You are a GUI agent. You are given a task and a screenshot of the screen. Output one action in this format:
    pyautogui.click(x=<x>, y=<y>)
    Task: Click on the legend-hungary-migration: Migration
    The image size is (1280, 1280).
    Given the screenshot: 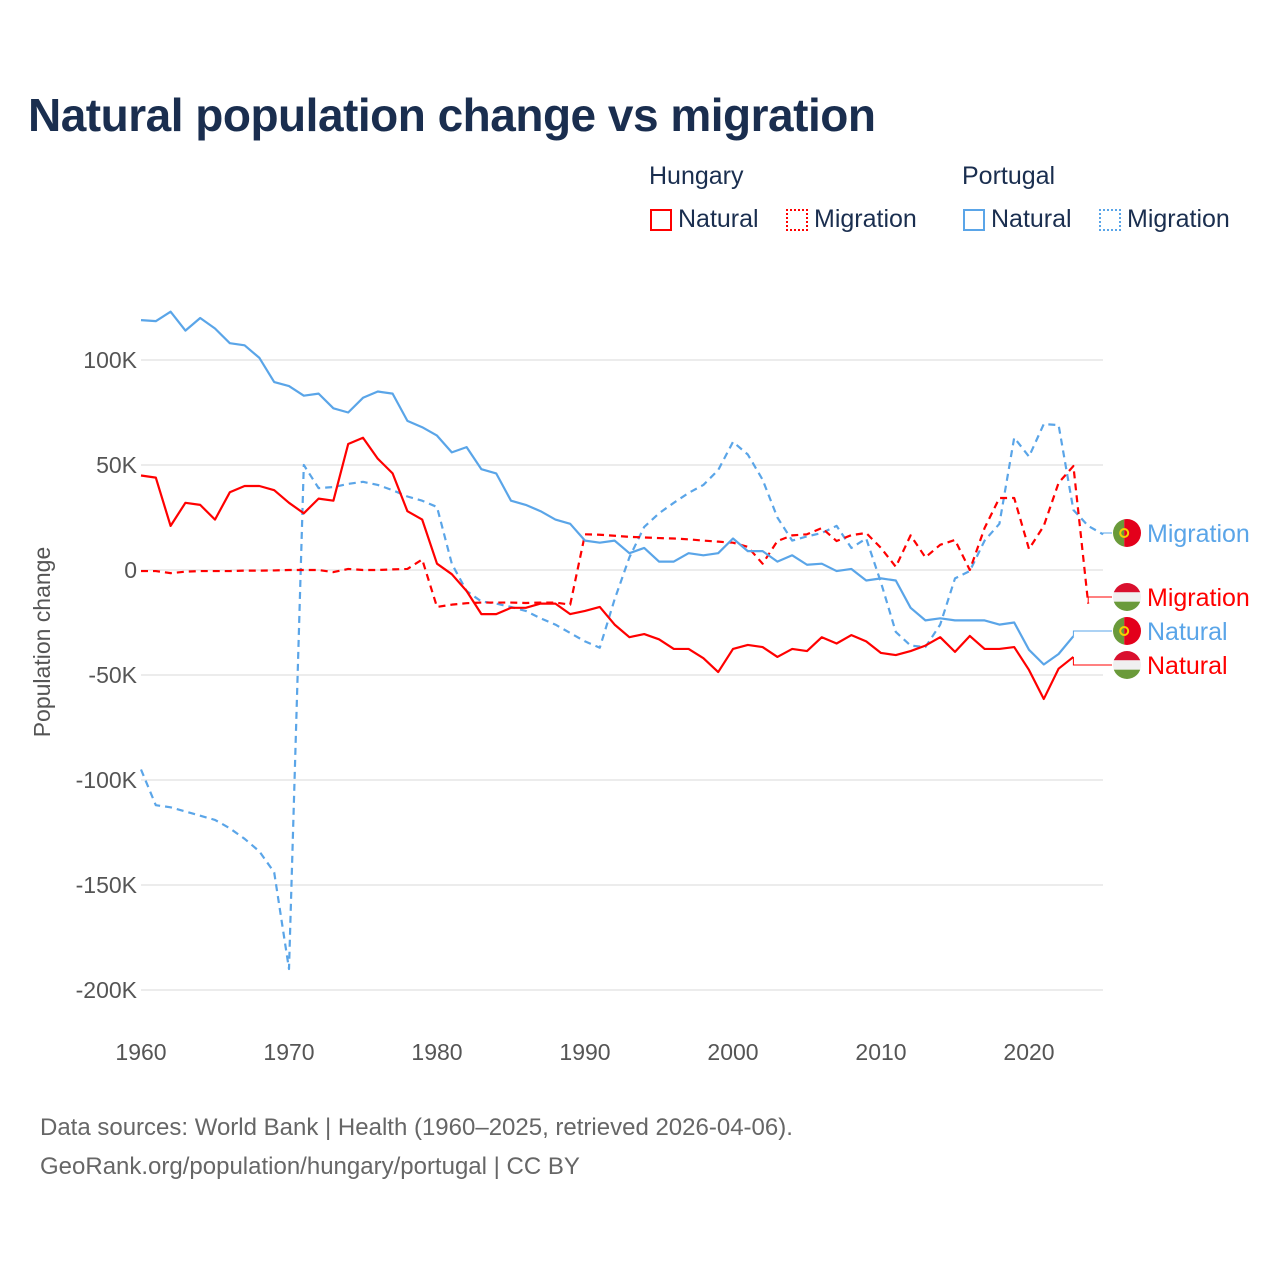 What is the action you would take?
    pyautogui.click(x=851, y=219)
    